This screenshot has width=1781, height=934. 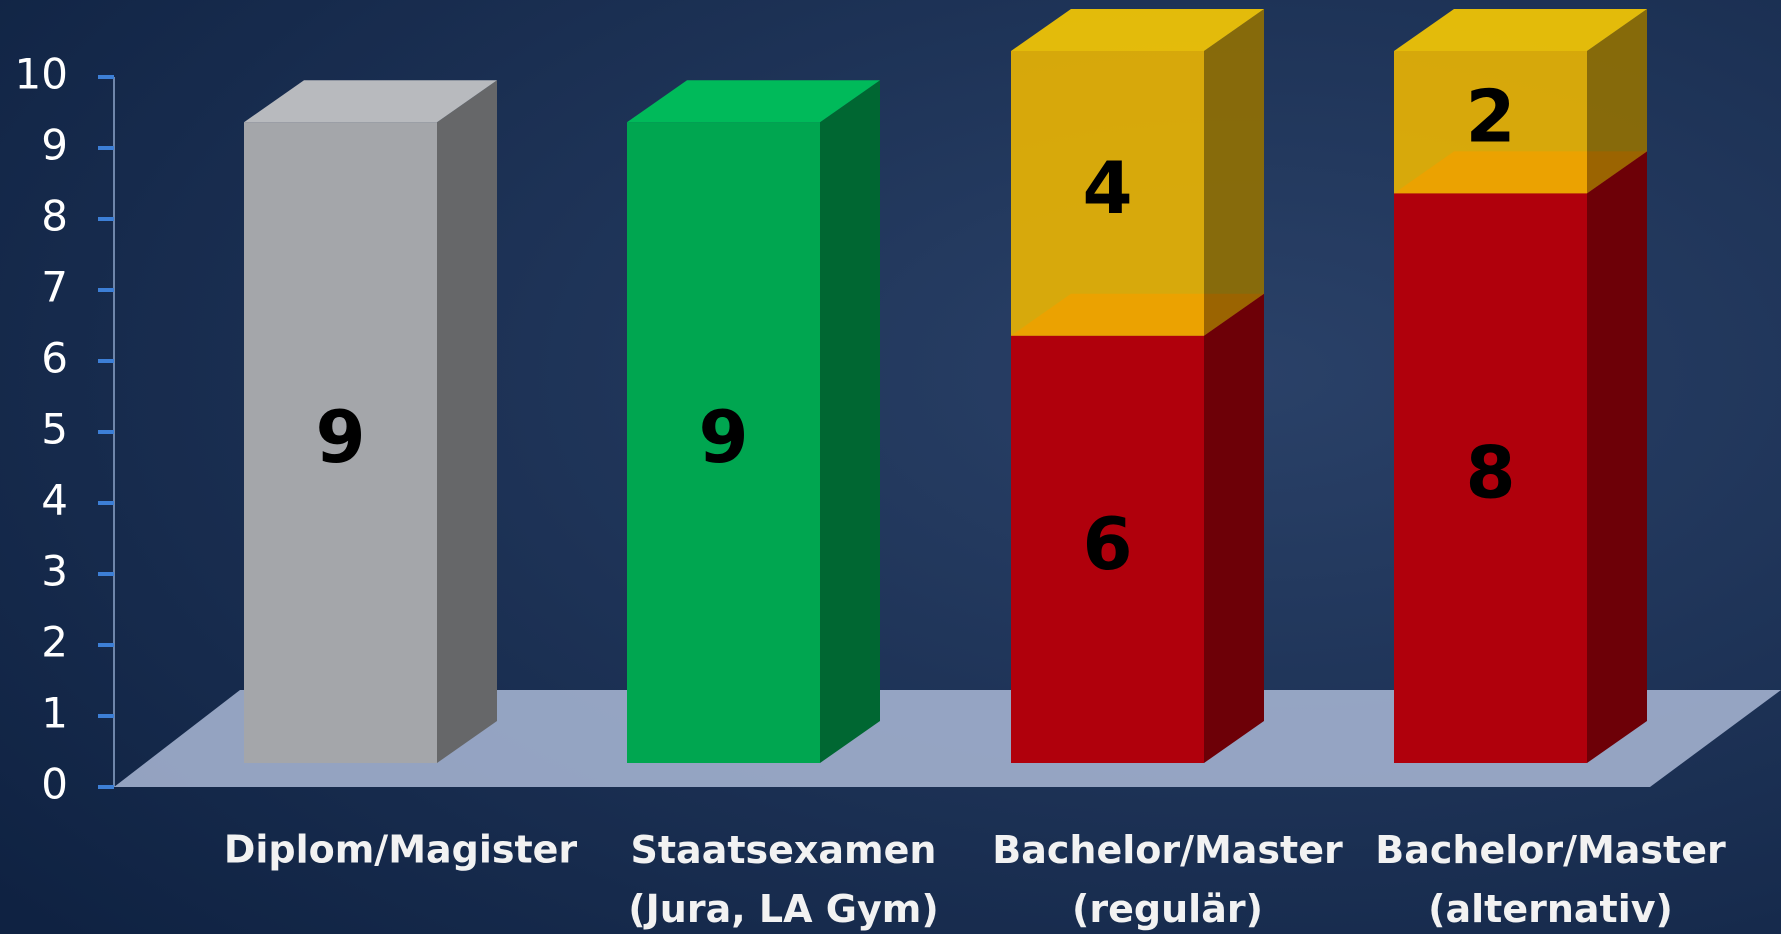 I want to click on y-tick-label: 4, so click(x=54, y=500).